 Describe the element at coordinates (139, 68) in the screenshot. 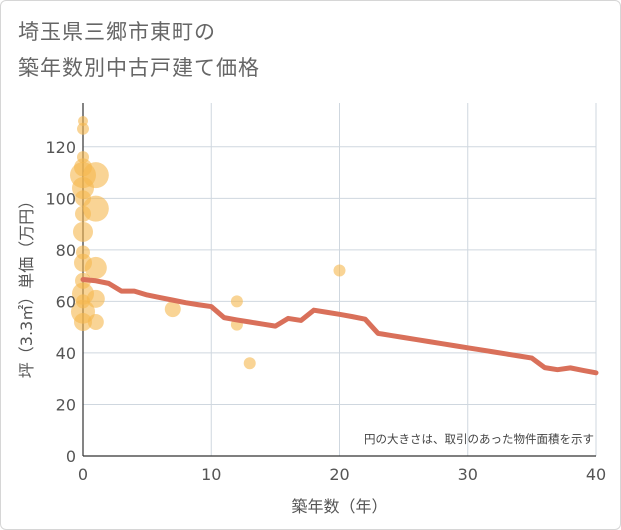

I see `chart-title-line-2: 築年数別中古戸建て価格` at that location.